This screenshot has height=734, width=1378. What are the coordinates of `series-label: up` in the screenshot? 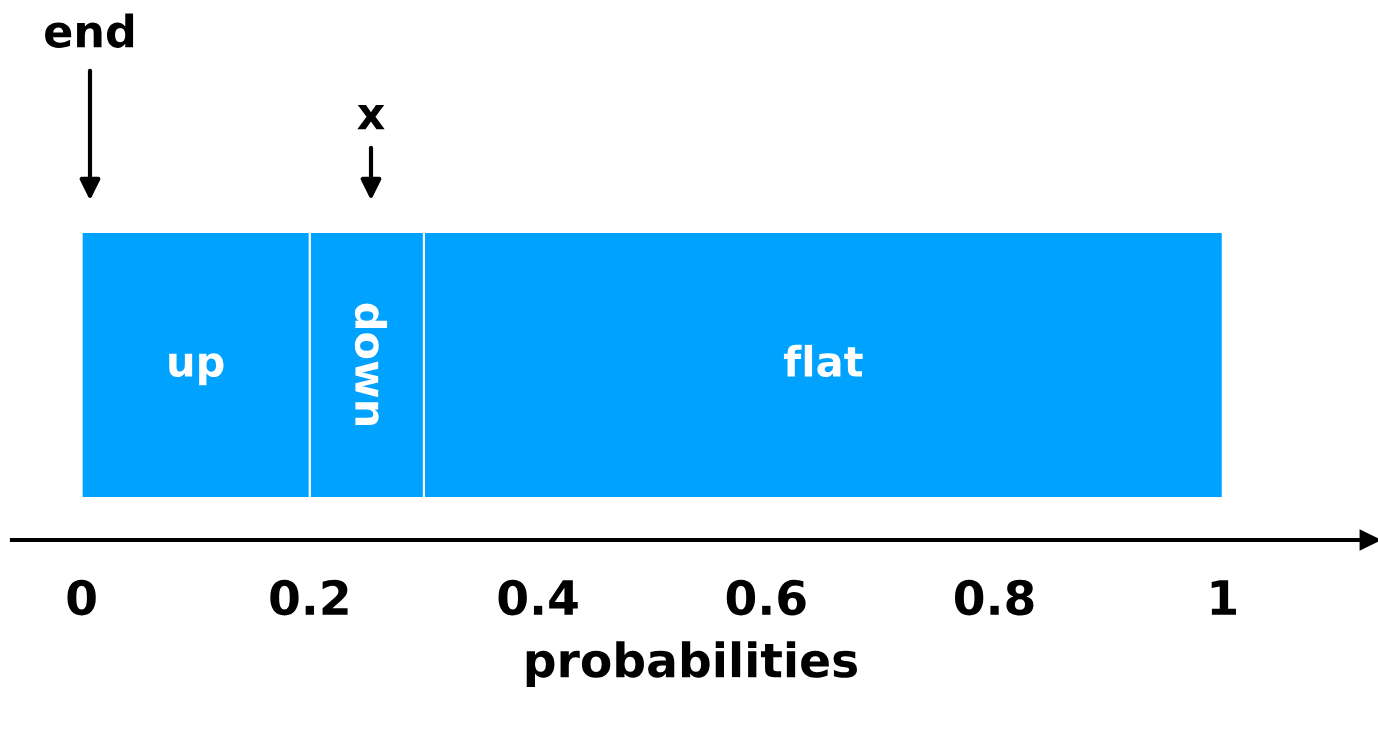 It's located at (196, 369).